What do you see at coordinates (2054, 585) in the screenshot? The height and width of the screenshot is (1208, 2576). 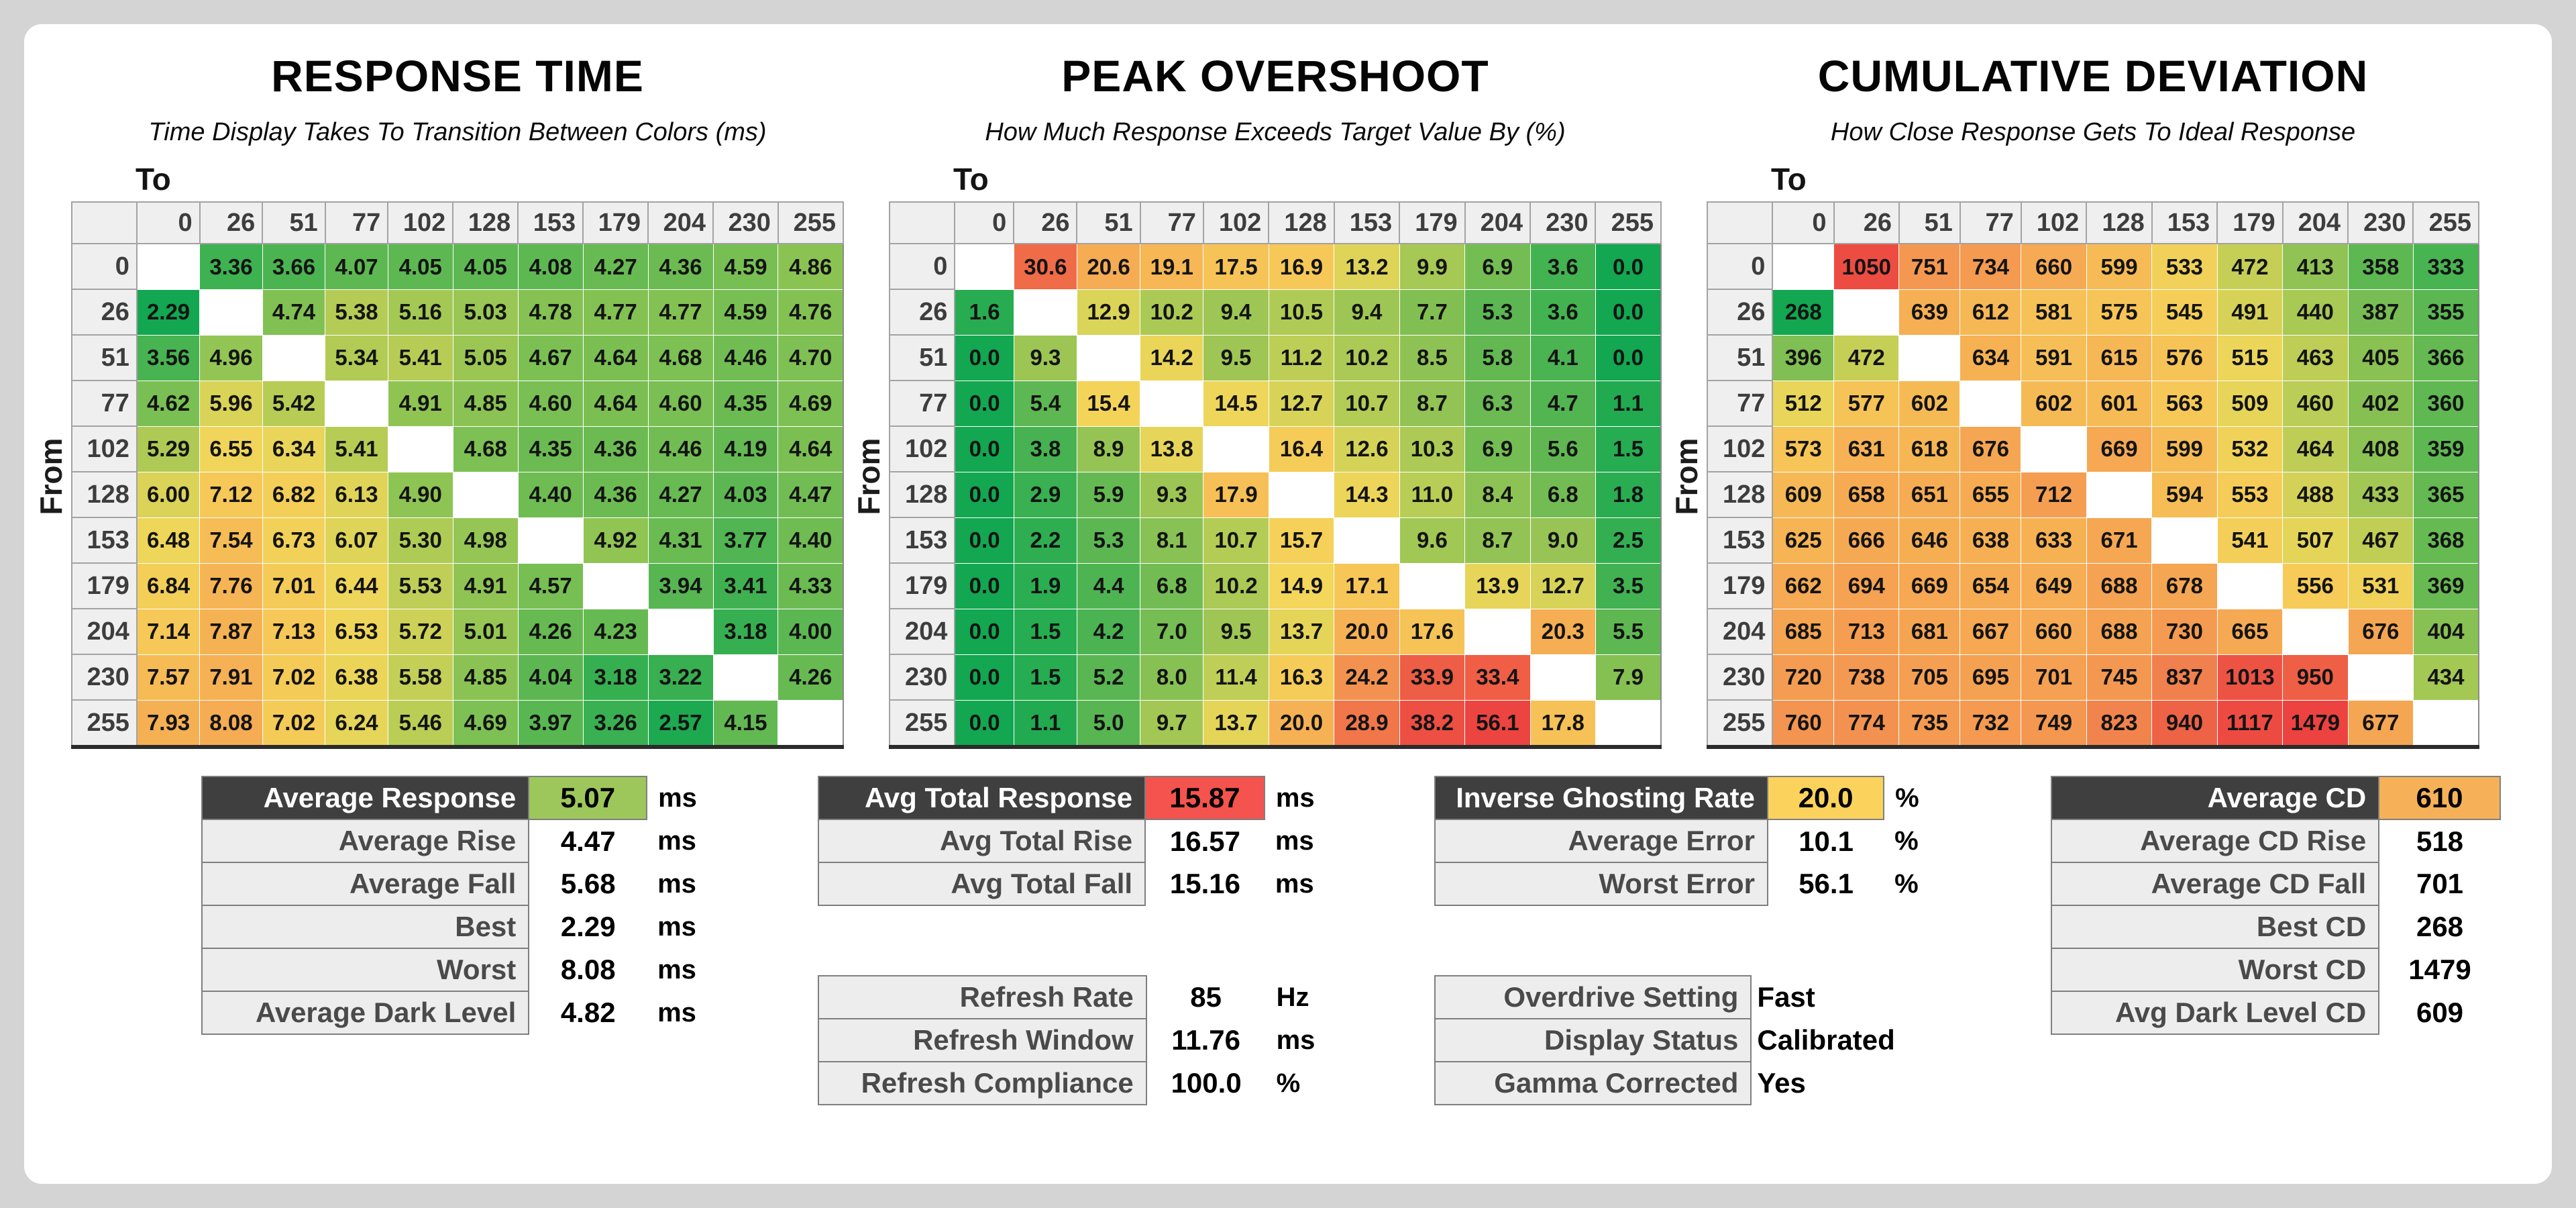 I see `heatmap-cell: 649` at bounding box center [2054, 585].